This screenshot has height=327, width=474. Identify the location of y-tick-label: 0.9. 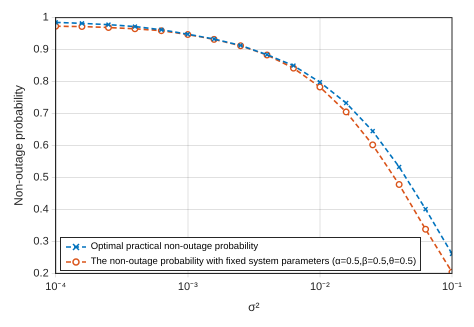
(41, 50).